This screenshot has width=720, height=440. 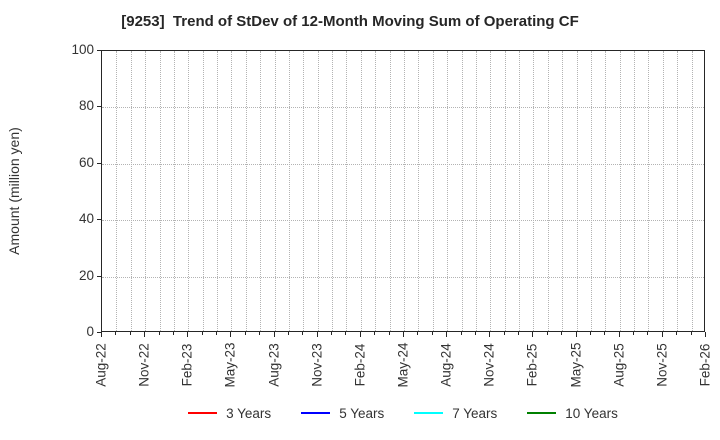 What do you see at coordinates (82, 49) in the screenshot?
I see `y-tick-label: 100` at bounding box center [82, 49].